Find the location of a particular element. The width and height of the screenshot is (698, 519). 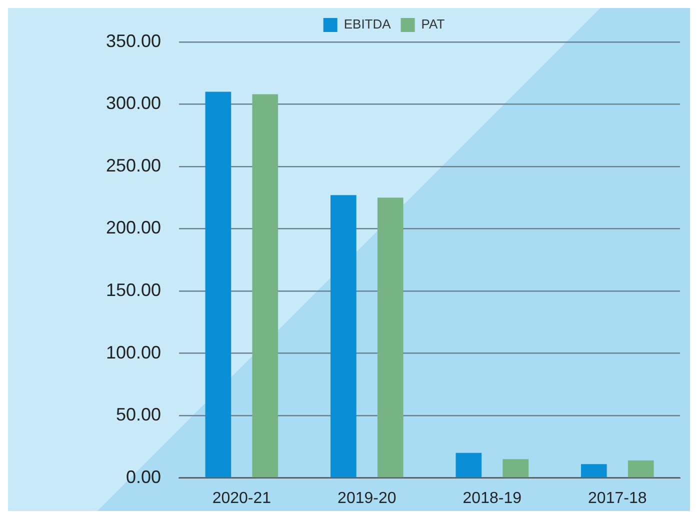

y-tick-label: 250.00 is located at coordinates (134, 165).